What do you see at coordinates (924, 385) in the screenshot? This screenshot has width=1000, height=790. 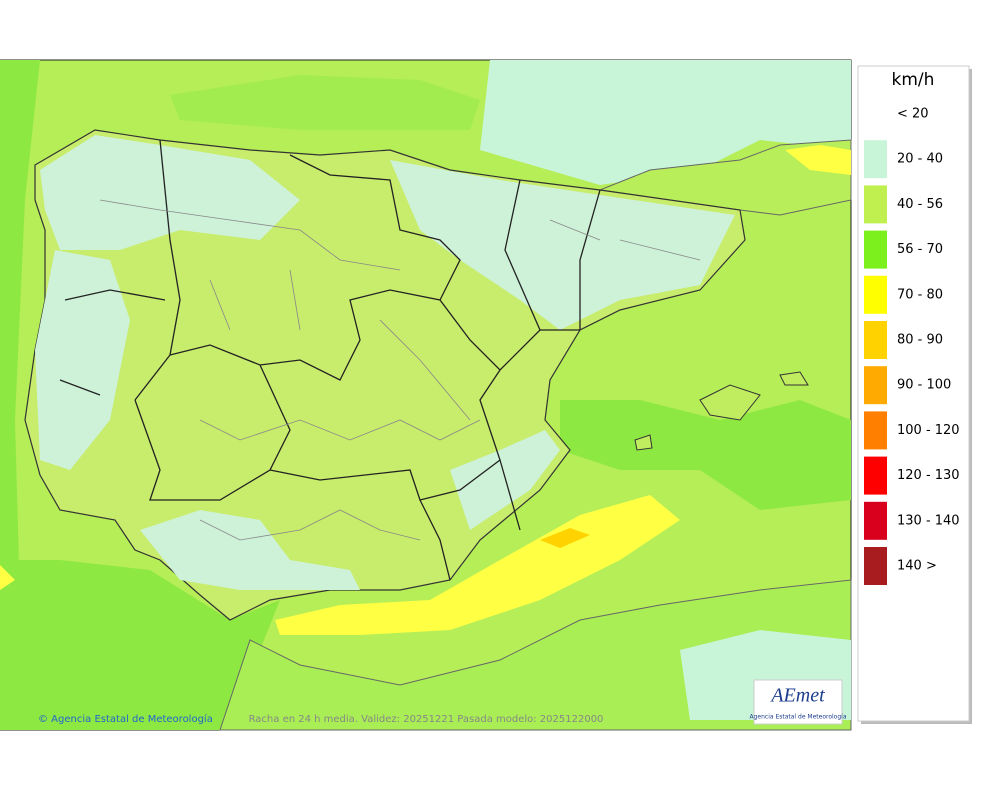 I see `legend-label: 90 - 100` at bounding box center [924, 385].